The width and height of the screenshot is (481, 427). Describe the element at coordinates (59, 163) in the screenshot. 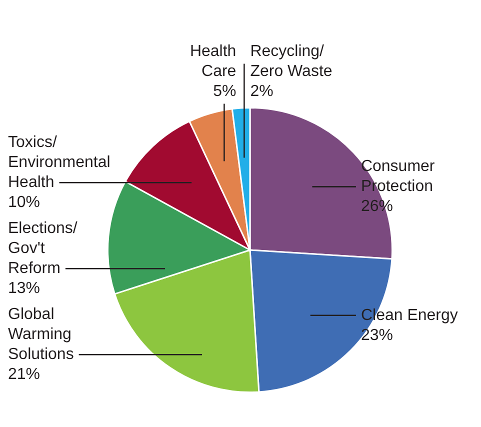

I see `slice-label: Toxics/ Environmental Health` at that location.